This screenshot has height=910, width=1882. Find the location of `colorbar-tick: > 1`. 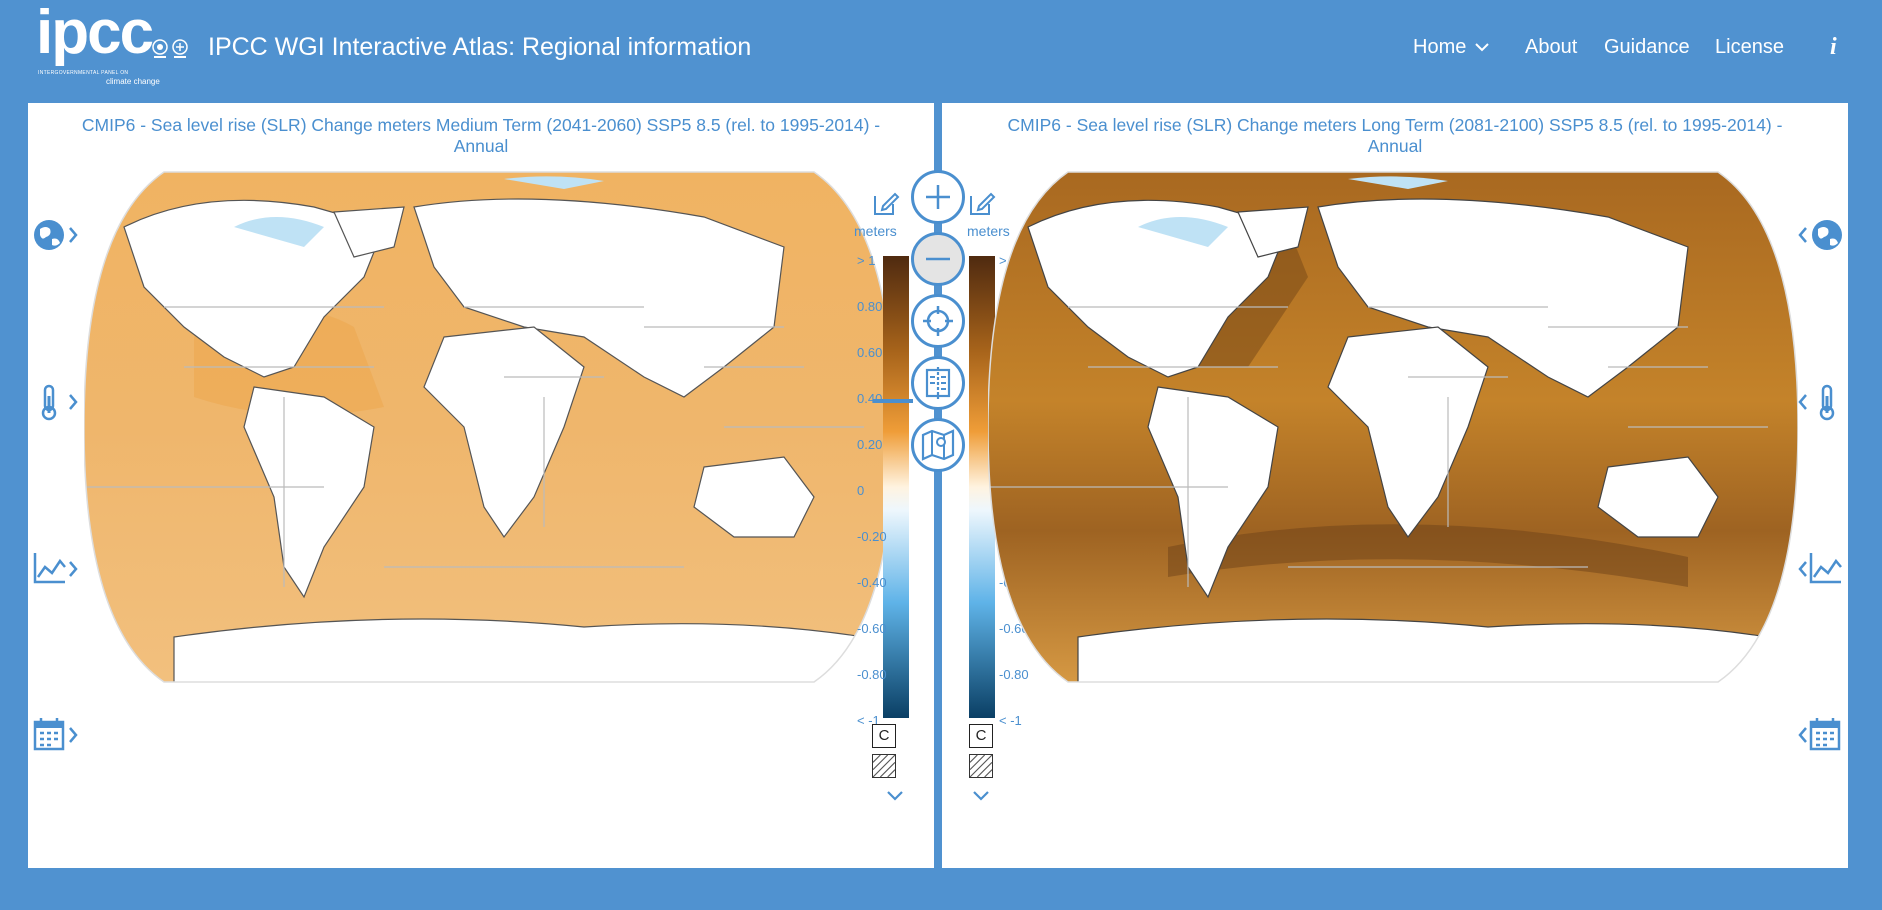

colorbar-tick: > 1 is located at coordinates (866, 260).